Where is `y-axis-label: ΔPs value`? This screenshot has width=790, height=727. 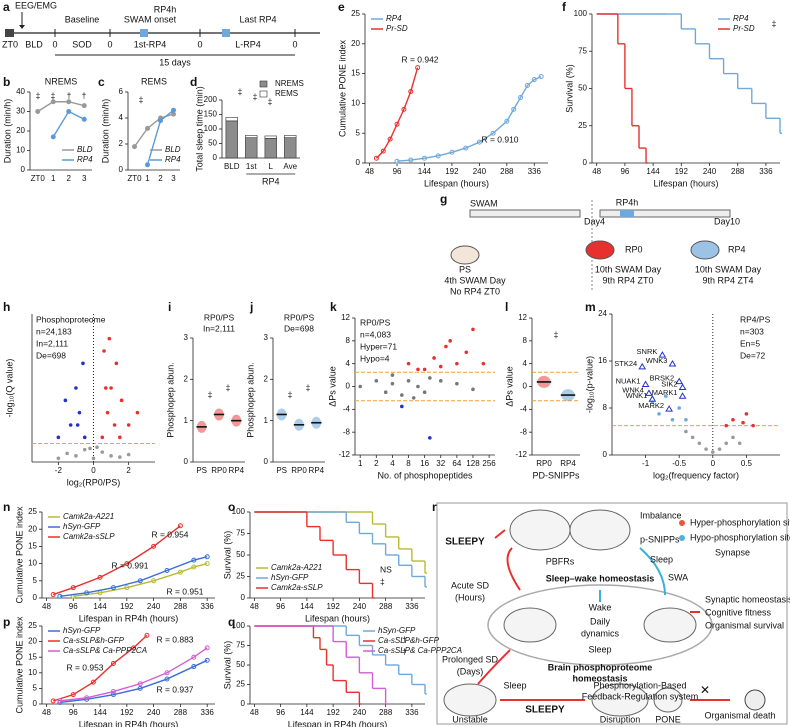 y-axis-label: ΔPs value is located at coordinates (509, 386).